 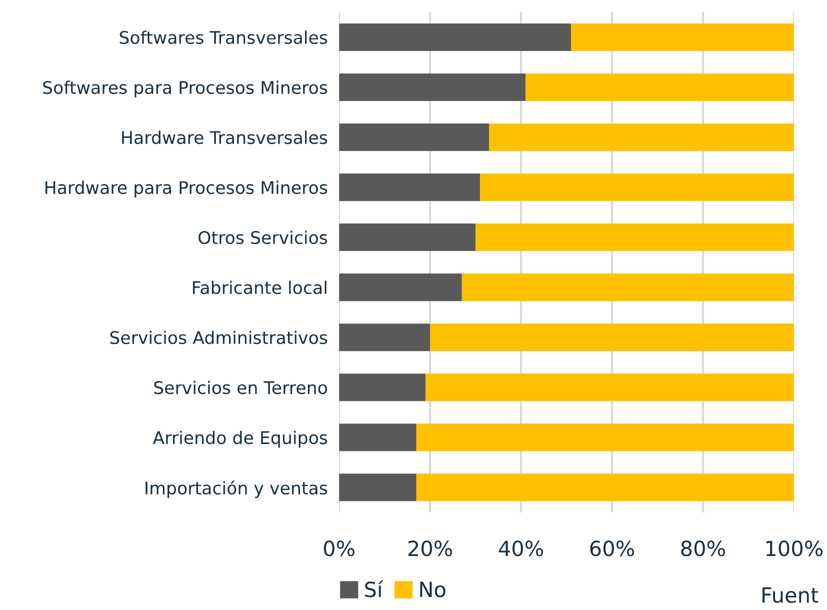 I want to click on y-tick-label: Hardware para Procesos Mineros, so click(x=186, y=189).